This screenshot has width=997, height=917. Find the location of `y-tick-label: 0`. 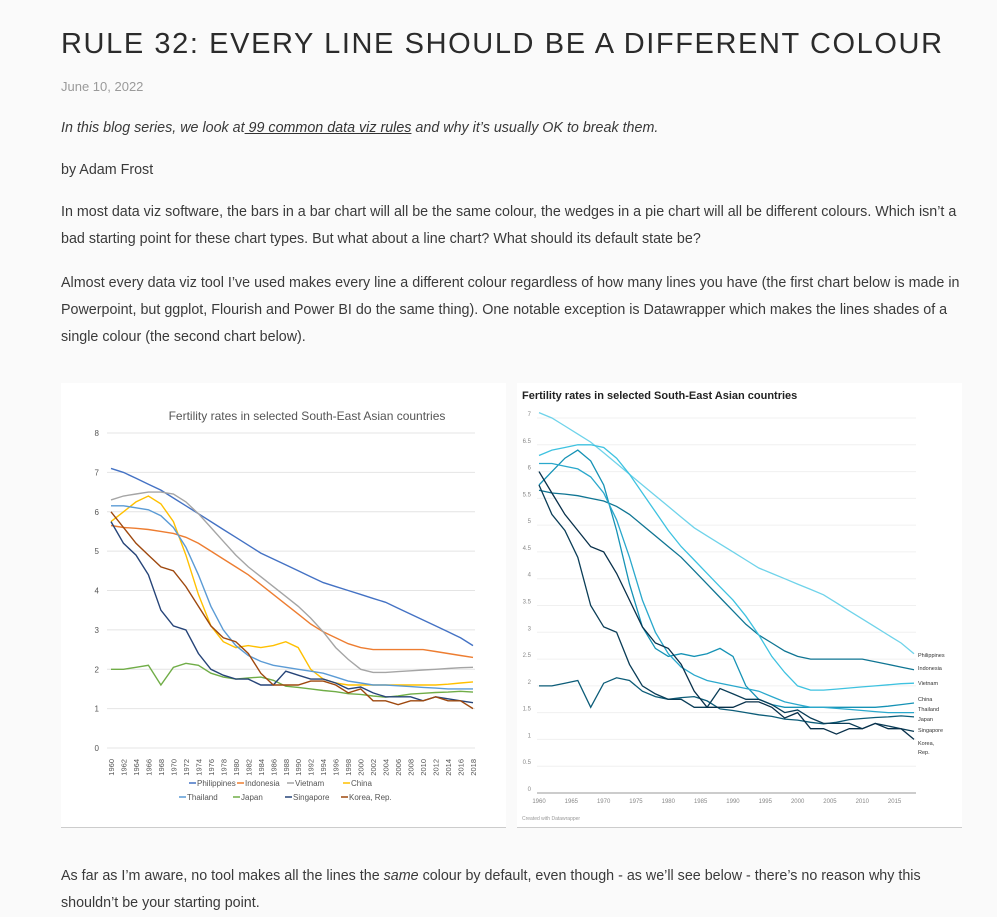

y-tick-label: 0 is located at coordinates (530, 790).